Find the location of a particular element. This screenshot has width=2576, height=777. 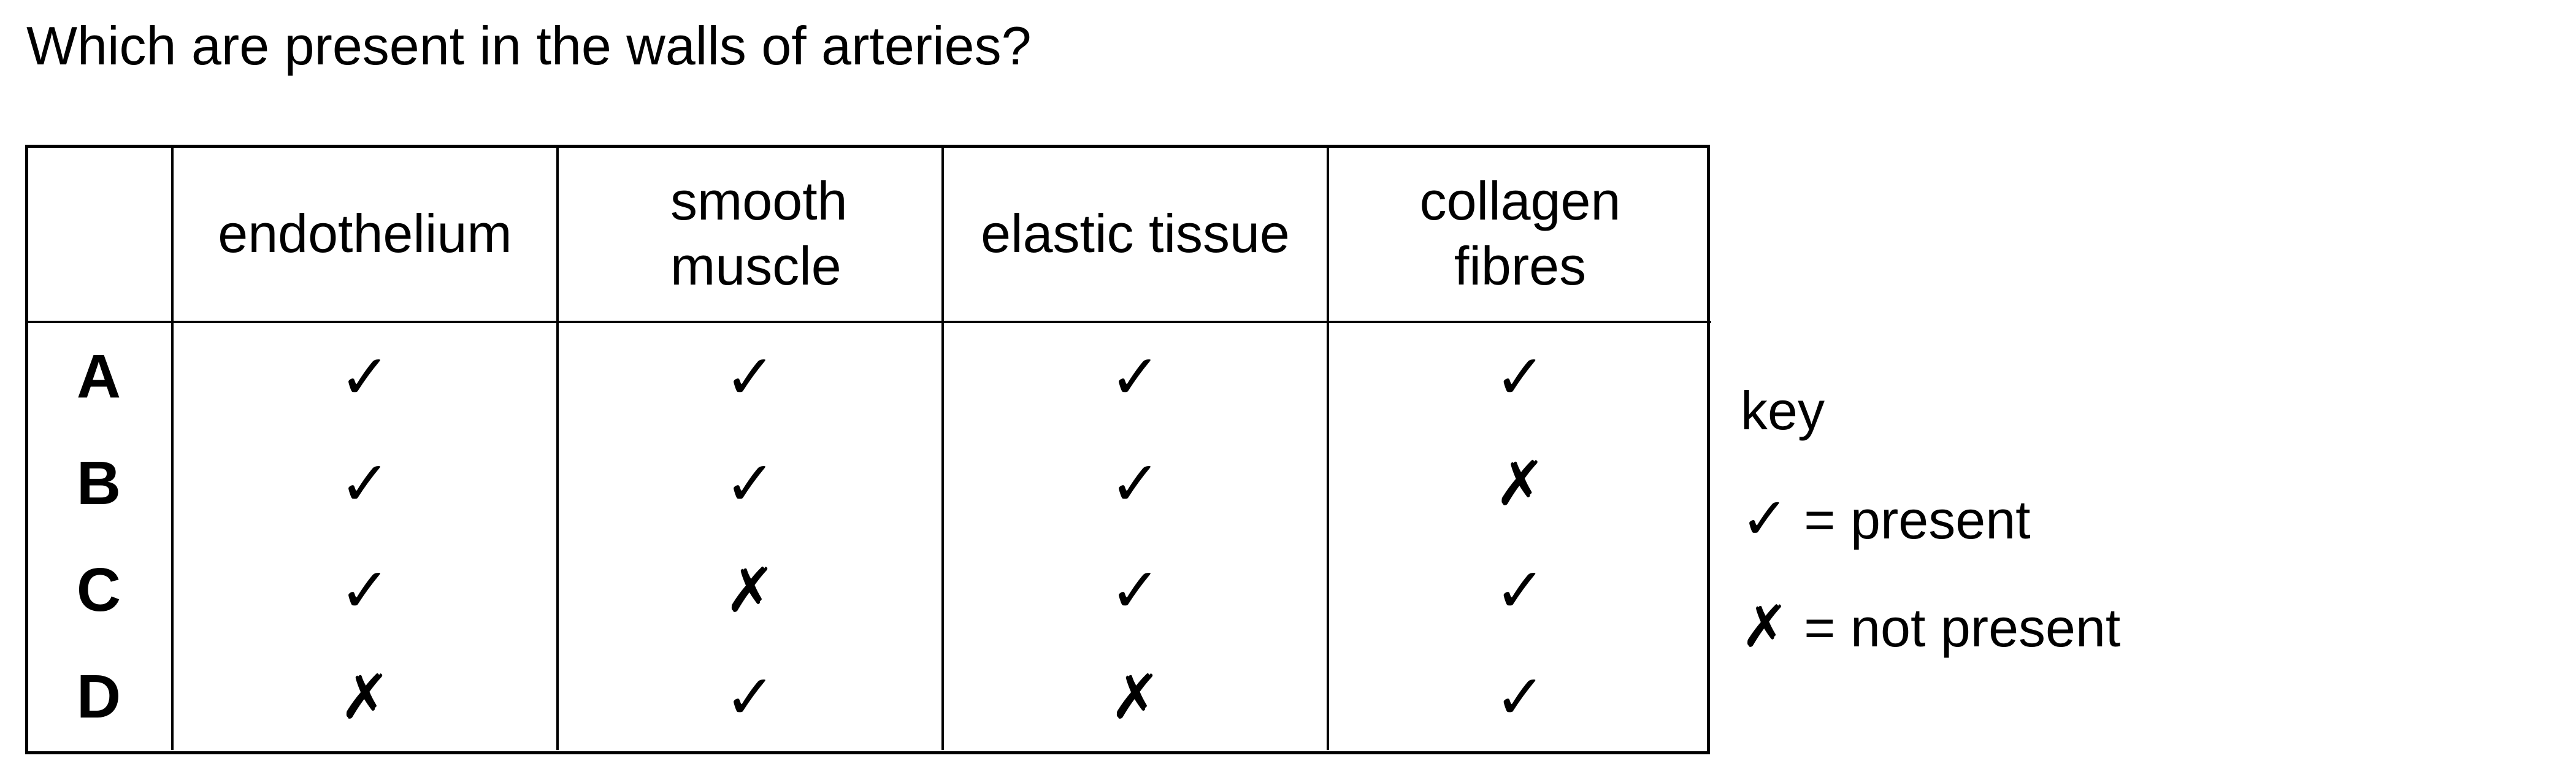

table-row-d: D ✗ ✓ ✗ ✓ is located at coordinates (868, 696).